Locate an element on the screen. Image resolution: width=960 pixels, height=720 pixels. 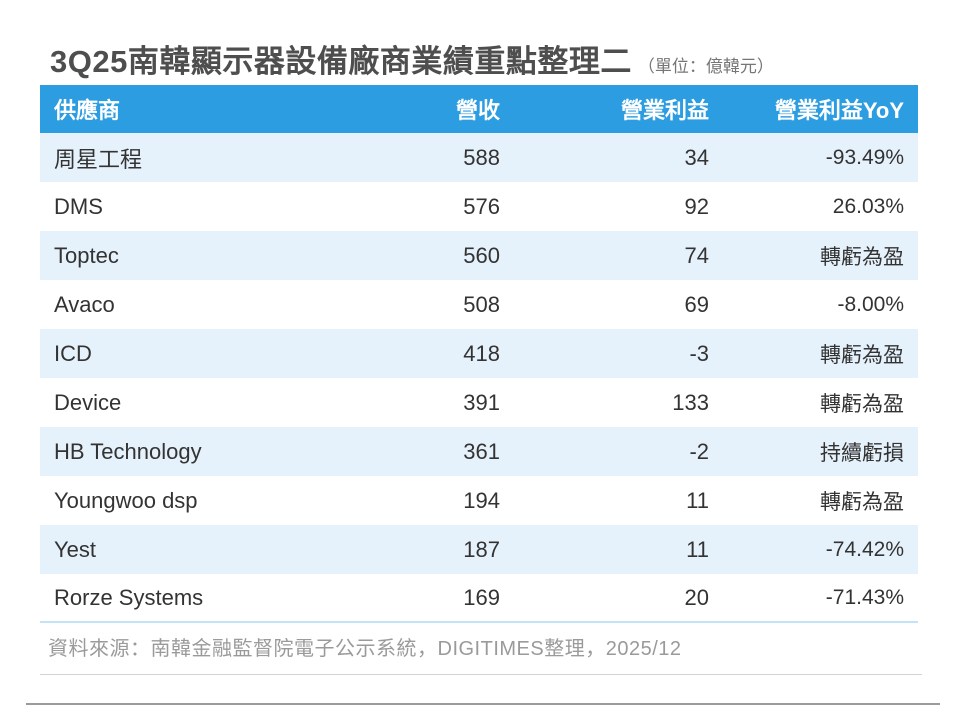
op-profit-cell: 34 is located at coordinates (696, 157).